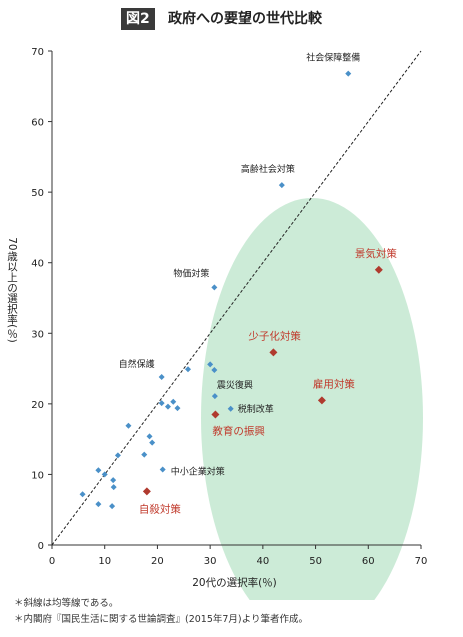 The width and height of the screenshot is (463, 637). What do you see at coordinates (138, 19) in the screenshot?
I see `figure-number-badge: 図2` at bounding box center [138, 19].